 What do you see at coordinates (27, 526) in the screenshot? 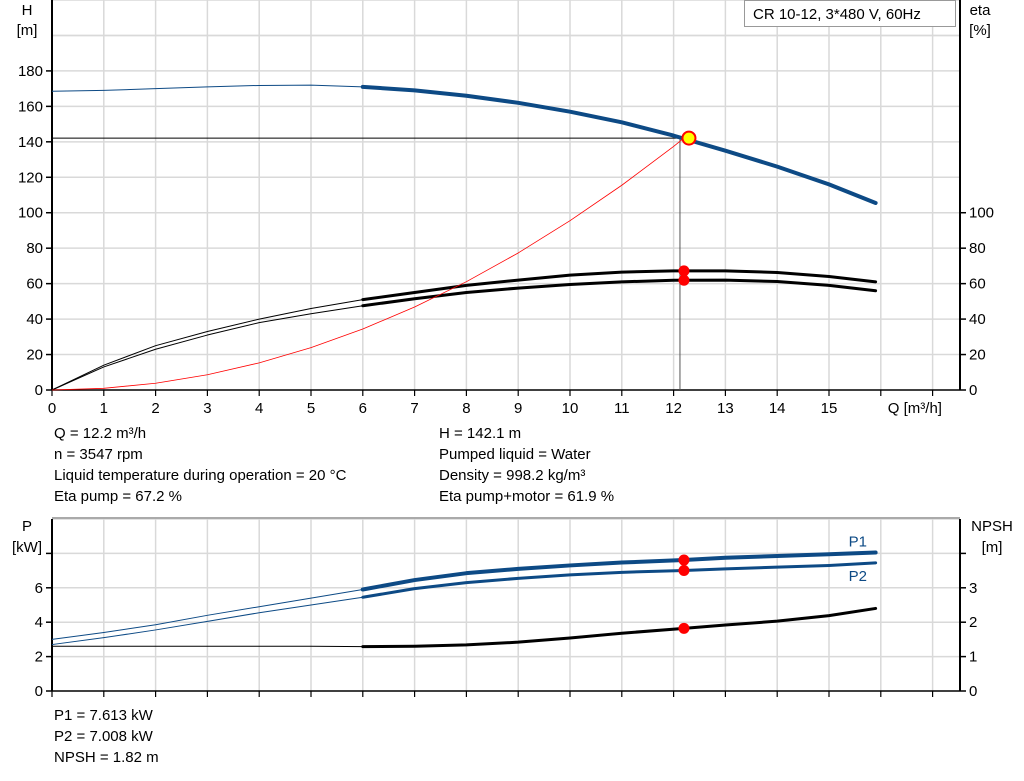
I see `power-y-axis-label: P` at bounding box center [27, 526].